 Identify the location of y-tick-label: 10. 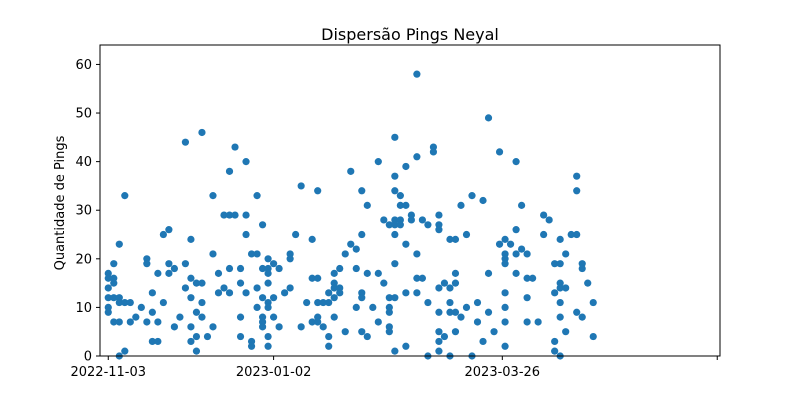
(83, 308).